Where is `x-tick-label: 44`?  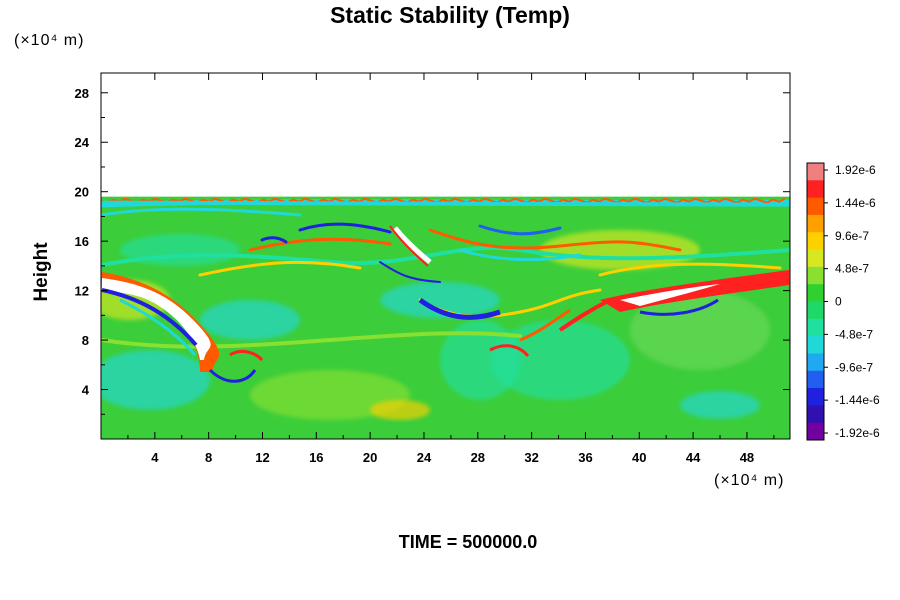
x-tick-label: 44 is located at coordinates (693, 457).